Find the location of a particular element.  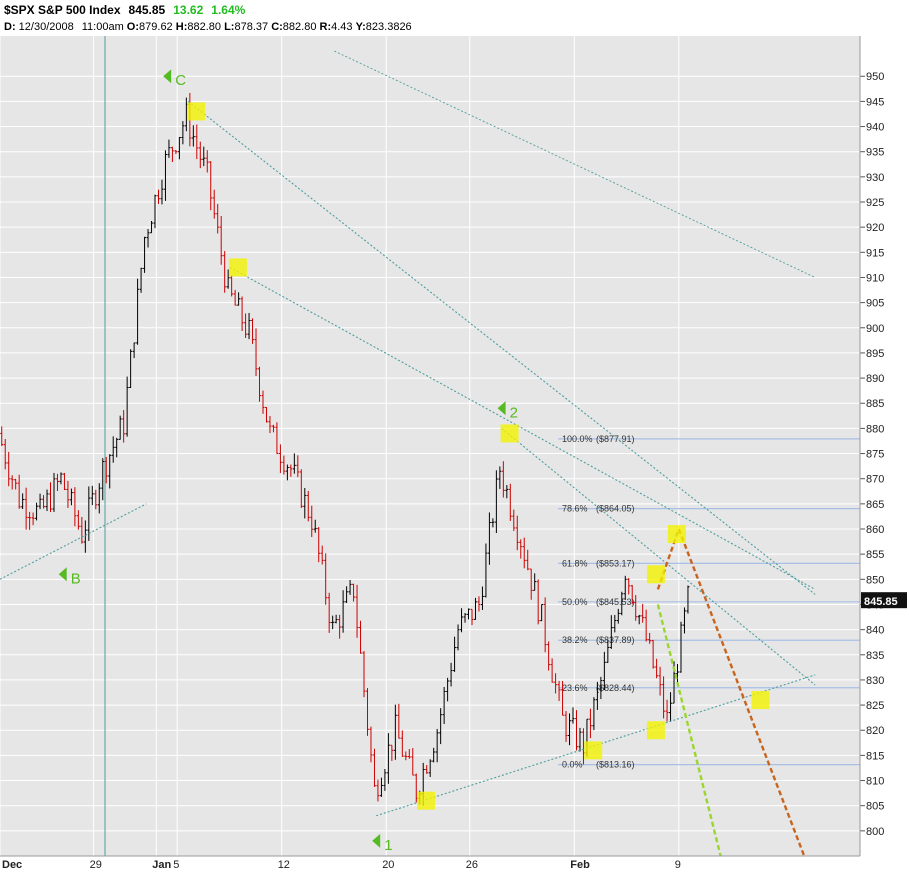

x-tick-label: 9 is located at coordinates (678, 865).